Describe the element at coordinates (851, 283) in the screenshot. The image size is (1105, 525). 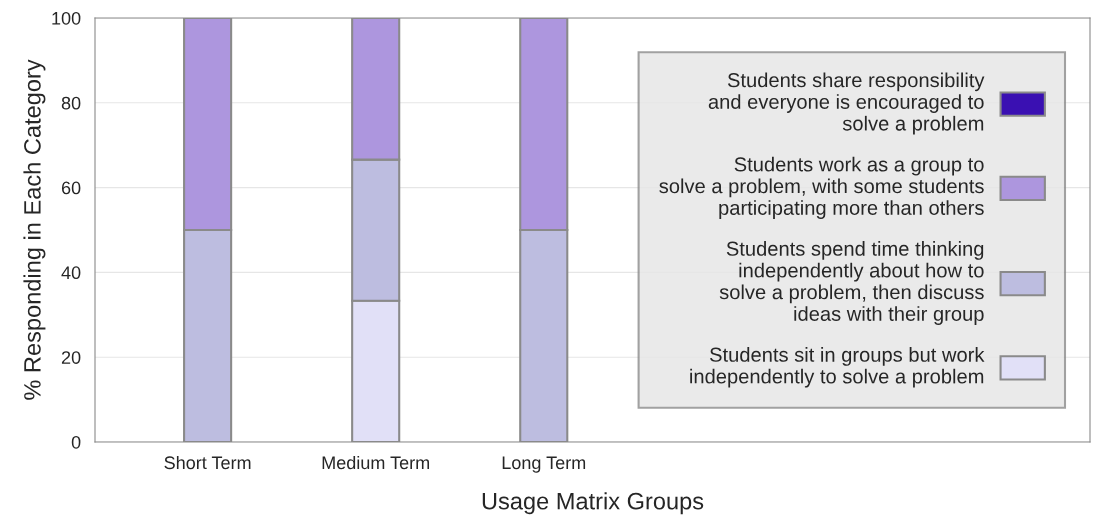
I see `legend-label: Students spend time thinking independently about how to solve a problem, then discuss ideas with their group` at that location.